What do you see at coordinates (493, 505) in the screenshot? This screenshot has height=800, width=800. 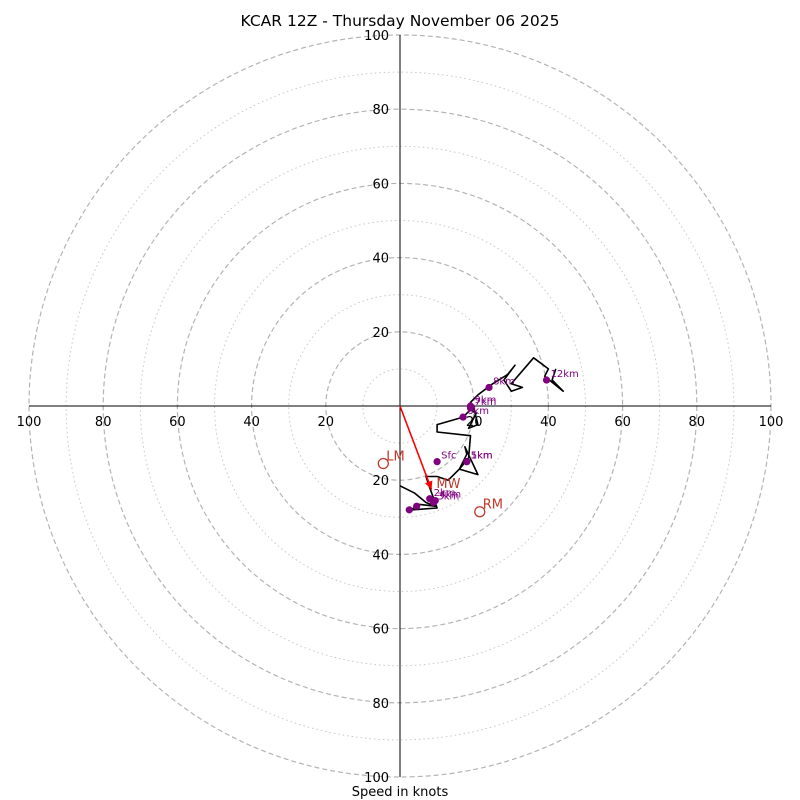 I see `storm-motion-label: RM` at bounding box center [493, 505].